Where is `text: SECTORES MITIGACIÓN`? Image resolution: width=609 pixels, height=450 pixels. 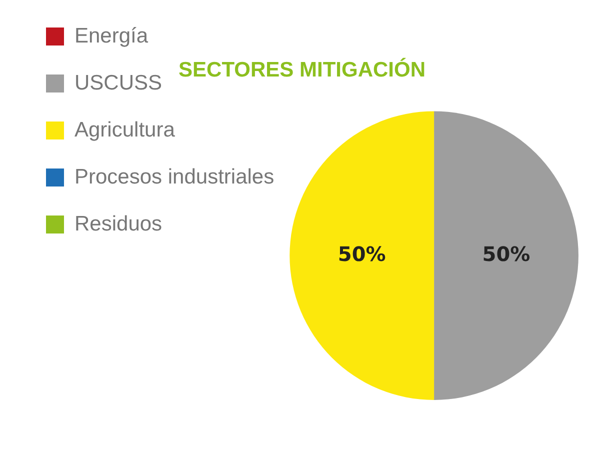
text: SECTORES MITIGACIÓN is located at coordinates (302, 69).